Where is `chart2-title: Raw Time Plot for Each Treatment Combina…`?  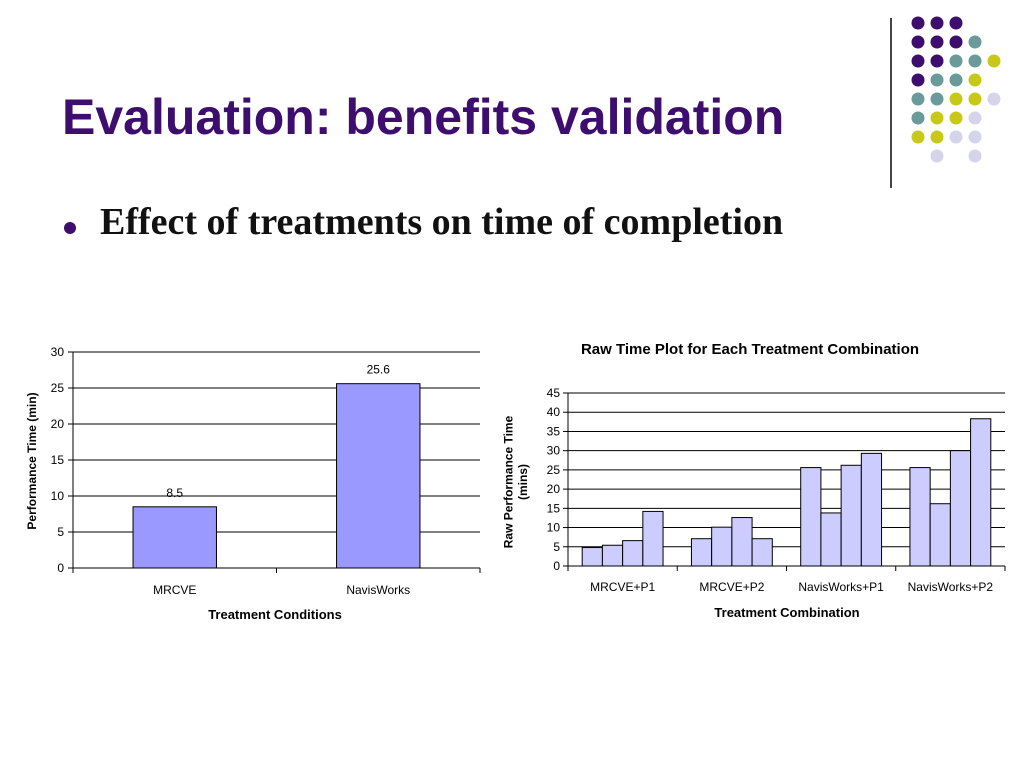 chart2-title: Raw Time Plot for Each Treatment Combina… is located at coordinates (750, 349).